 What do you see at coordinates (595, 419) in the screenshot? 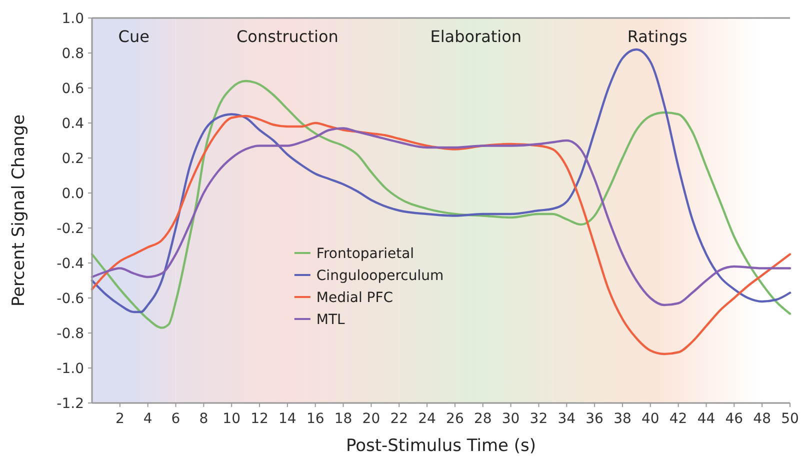
I see `x-tick-label: 36` at bounding box center [595, 419].